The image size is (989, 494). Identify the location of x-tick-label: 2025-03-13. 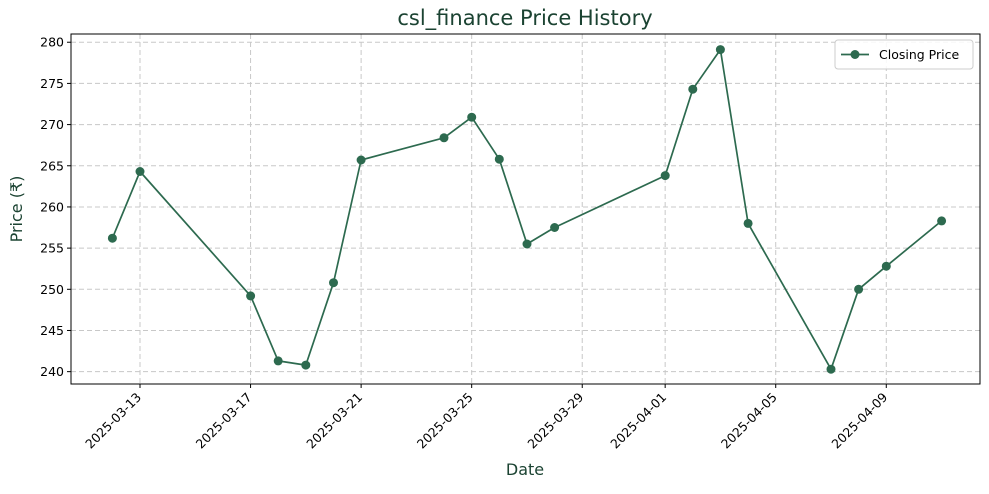
(113, 421).